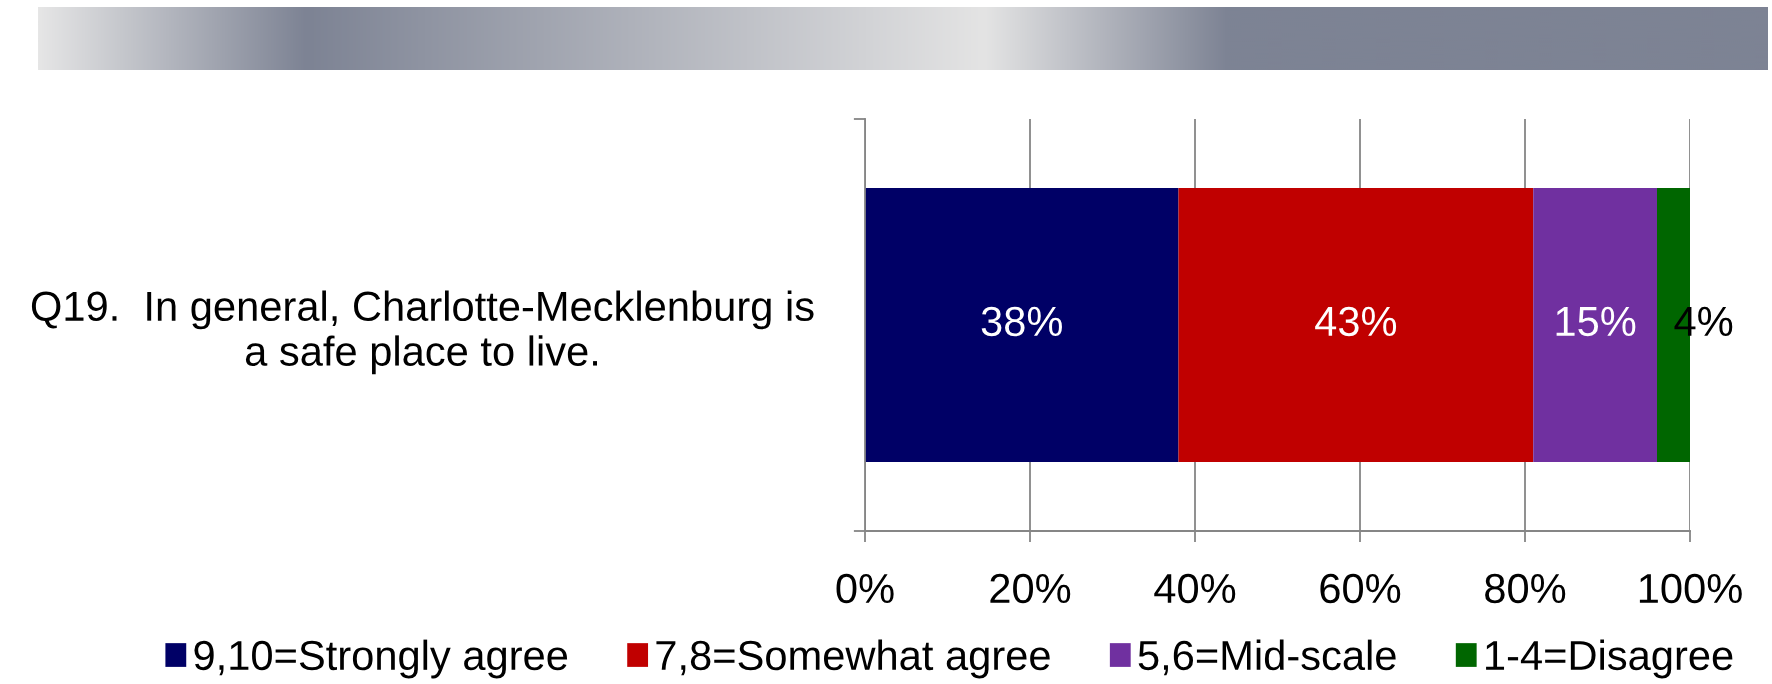 The width and height of the screenshot is (1772, 684). What do you see at coordinates (381, 659) in the screenshot?
I see `legend-label: 9,10=Strongly agree` at bounding box center [381, 659].